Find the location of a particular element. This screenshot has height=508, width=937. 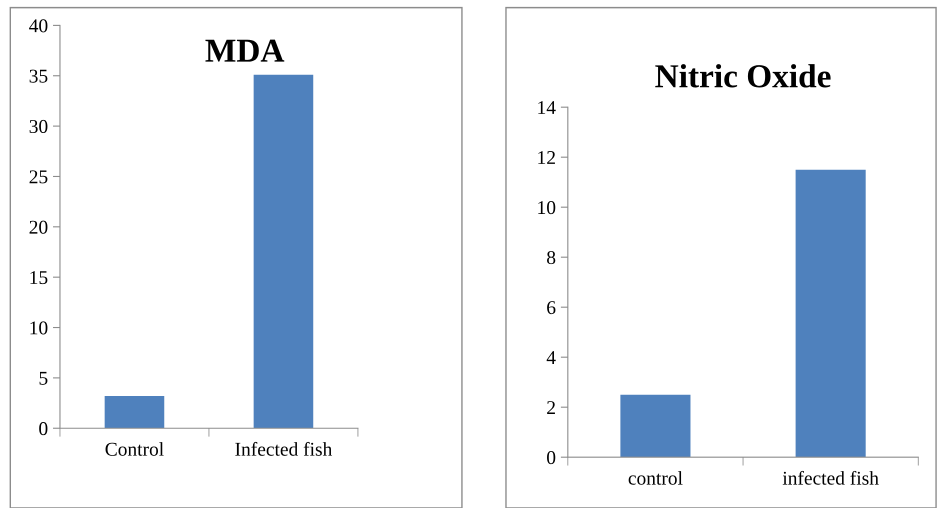

y-tick-label: 15 is located at coordinates (39, 277).